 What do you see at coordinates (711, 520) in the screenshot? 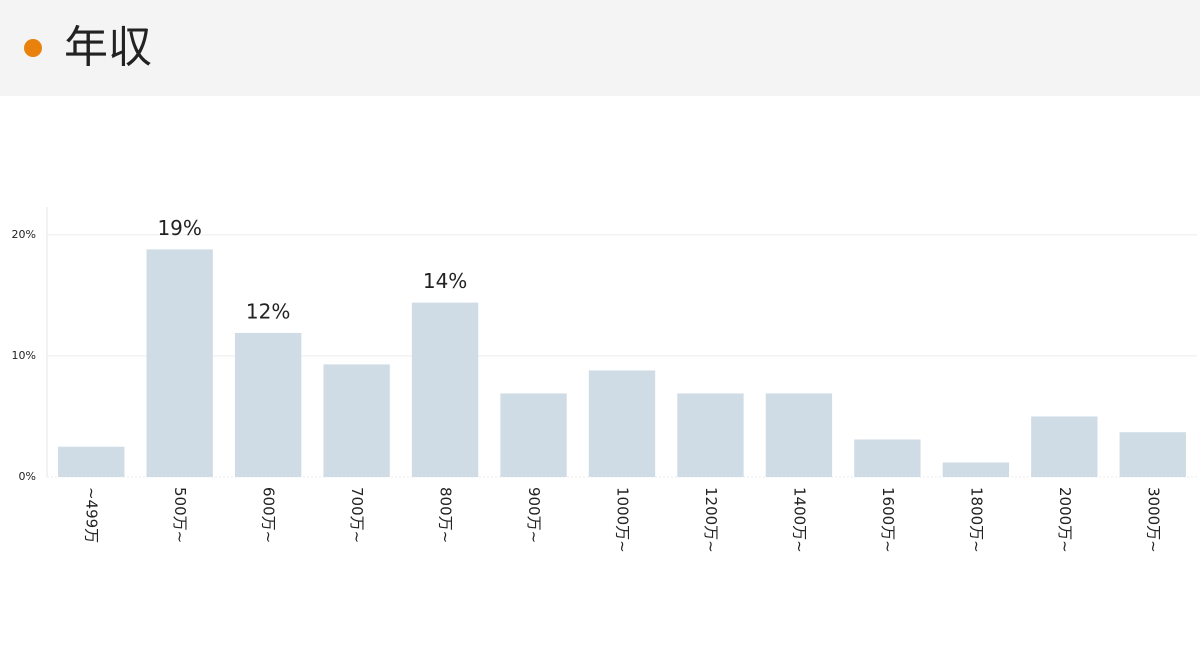
I see `x-tick-label: 1200万~` at bounding box center [711, 520].